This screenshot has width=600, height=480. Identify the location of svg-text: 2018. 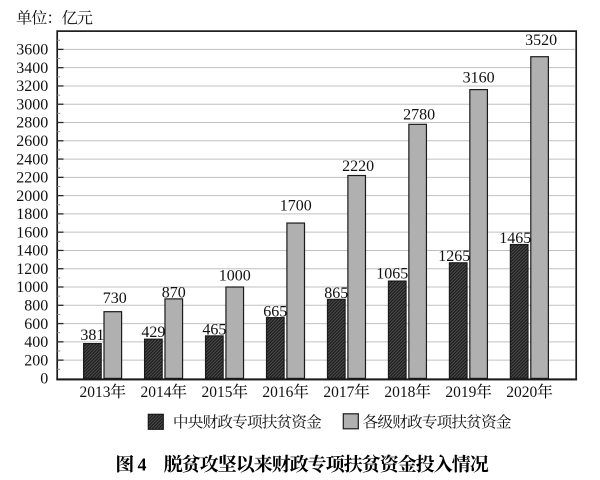
(399, 392).